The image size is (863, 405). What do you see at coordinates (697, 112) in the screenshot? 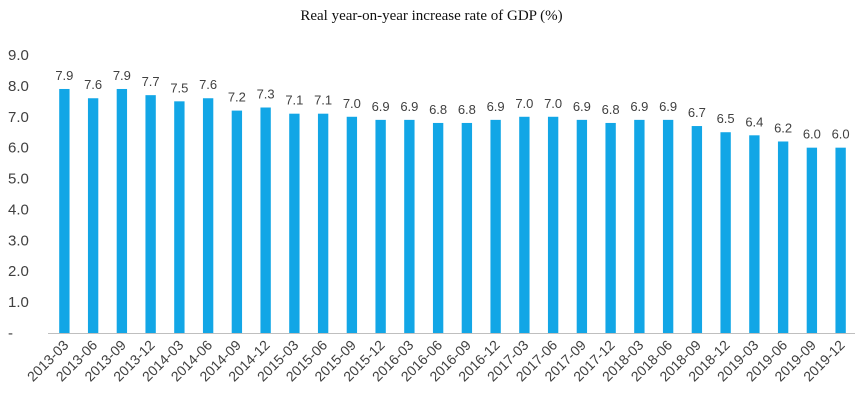
I see `data-label: 6.7` at bounding box center [697, 112].